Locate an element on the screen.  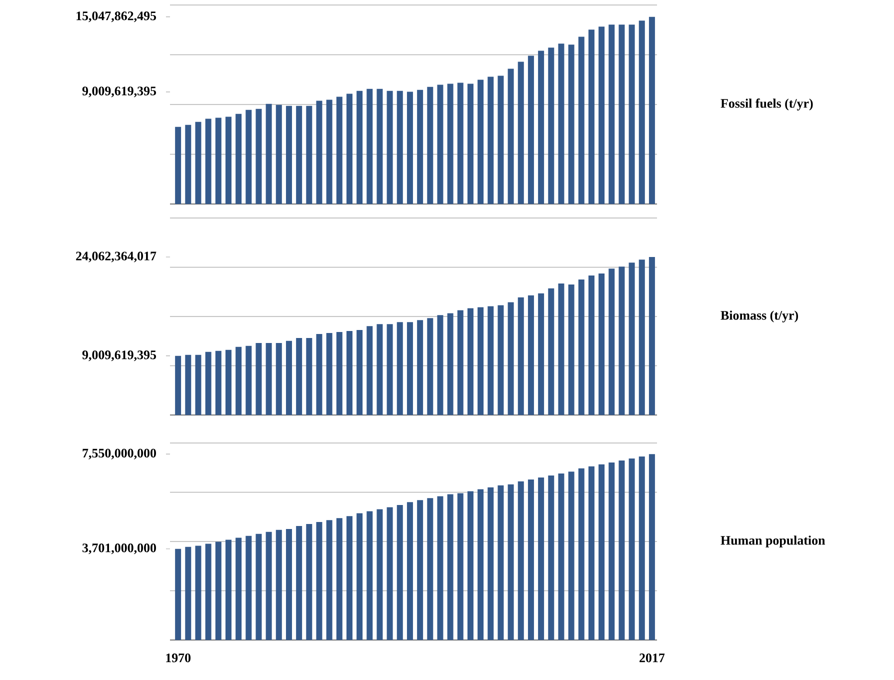
x-tick-label: 1970 is located at coordinates (178, 658).